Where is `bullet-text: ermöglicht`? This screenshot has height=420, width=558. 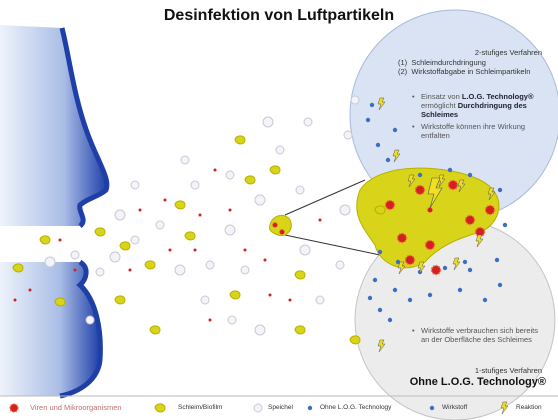
bullet-text: ermöglicht is located at coordinates (439, 105).